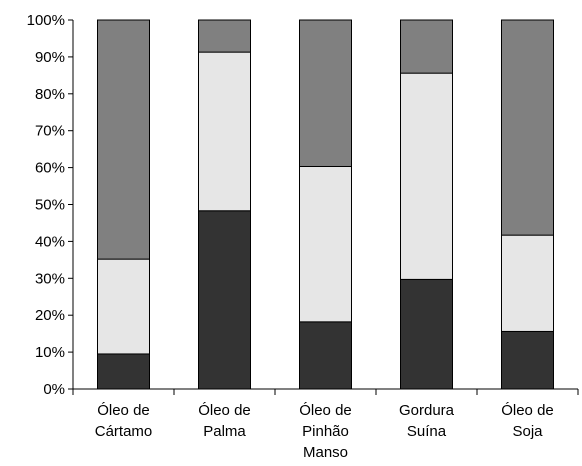 The image size is (582, 466). I want to click on y-tick-label: 80%, so click(50, 94).